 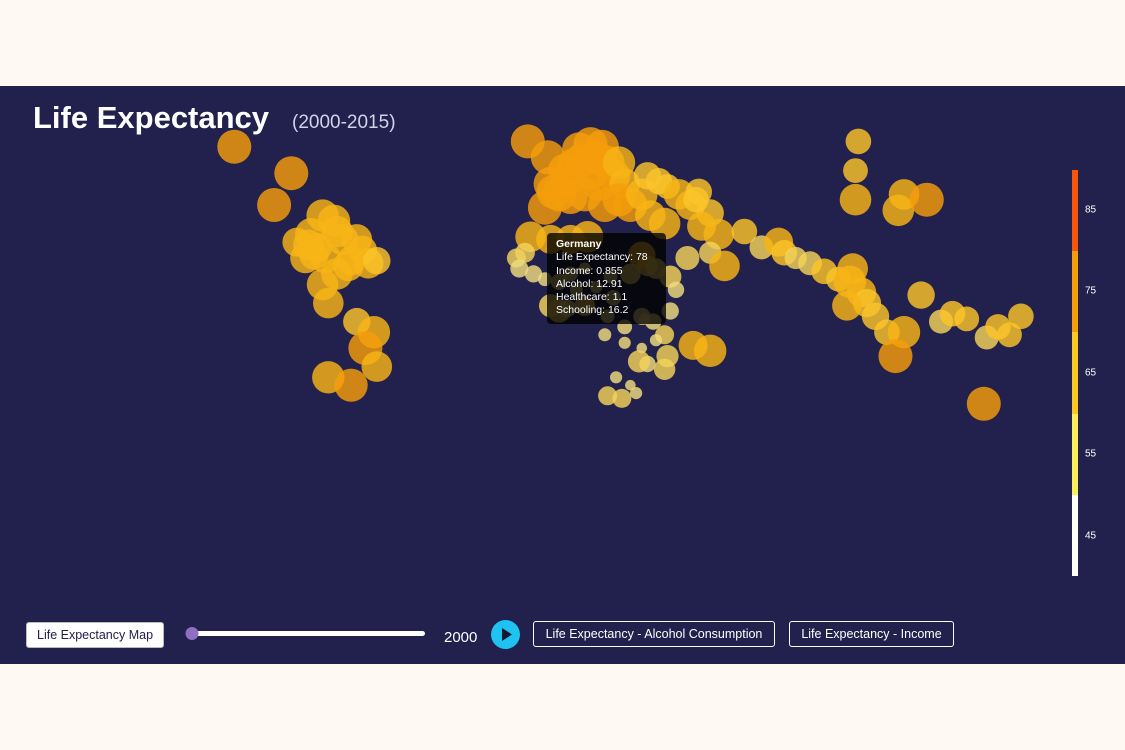 I want to click on life-expectancy-map-button: Life Expectancy Map, so click(x=95, y=635).